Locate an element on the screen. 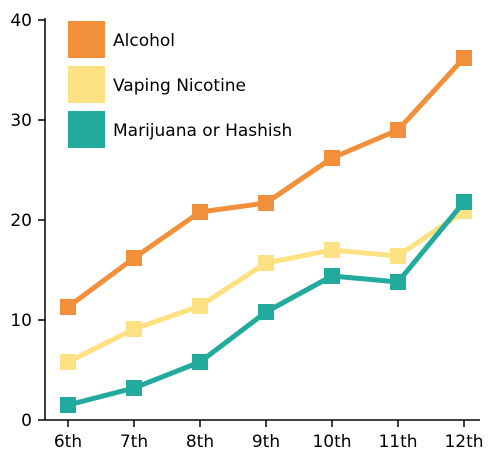 Image resolution: width=489 pixels, height=455 pixels. x-tick-label: 9th is located at coordinates (266, 442).